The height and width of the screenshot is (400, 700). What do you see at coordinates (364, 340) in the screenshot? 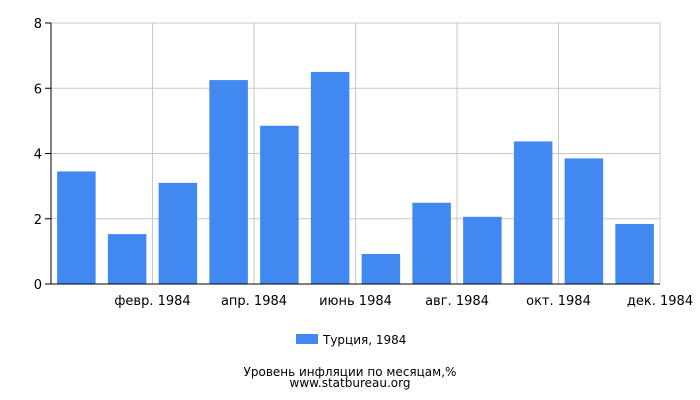
I see `legend-label: Турция, 1984` at bounding box center [364, 340].